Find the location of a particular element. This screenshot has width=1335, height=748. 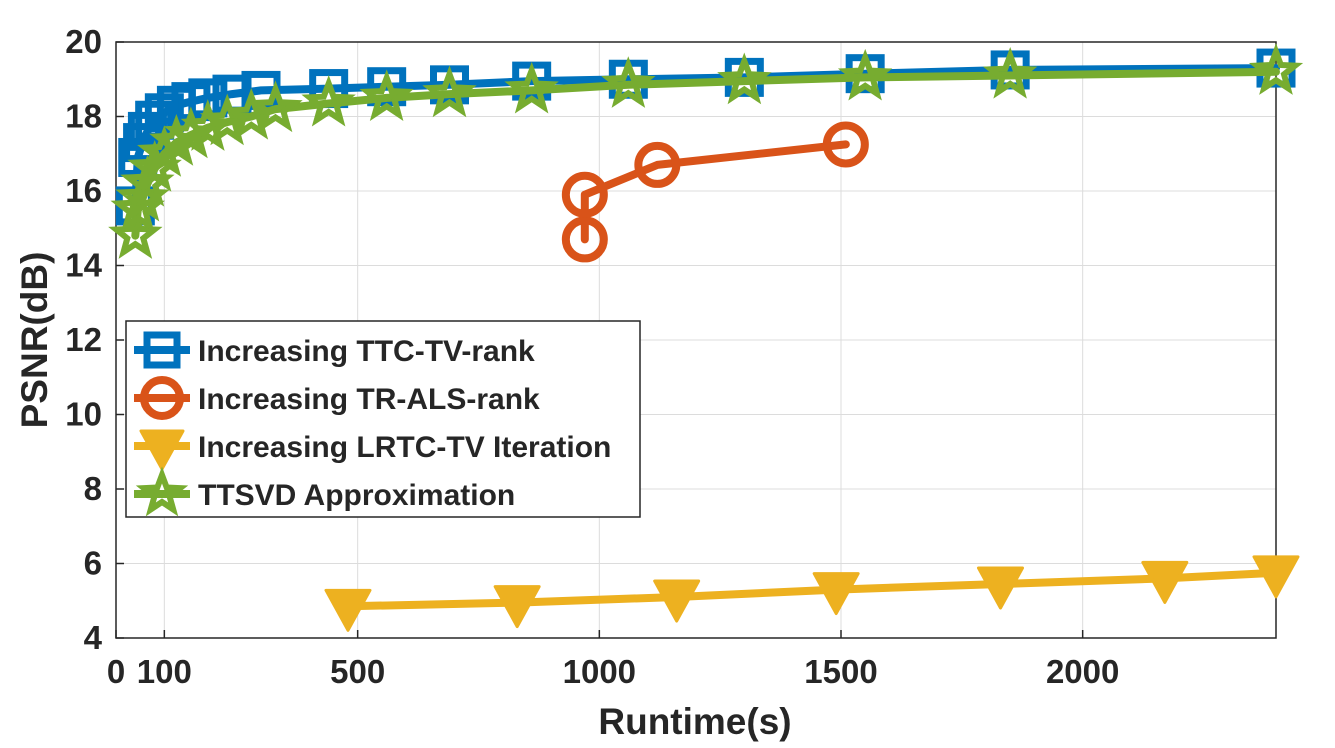

x-tick-label: 100 is located at coordinates (164, 671).